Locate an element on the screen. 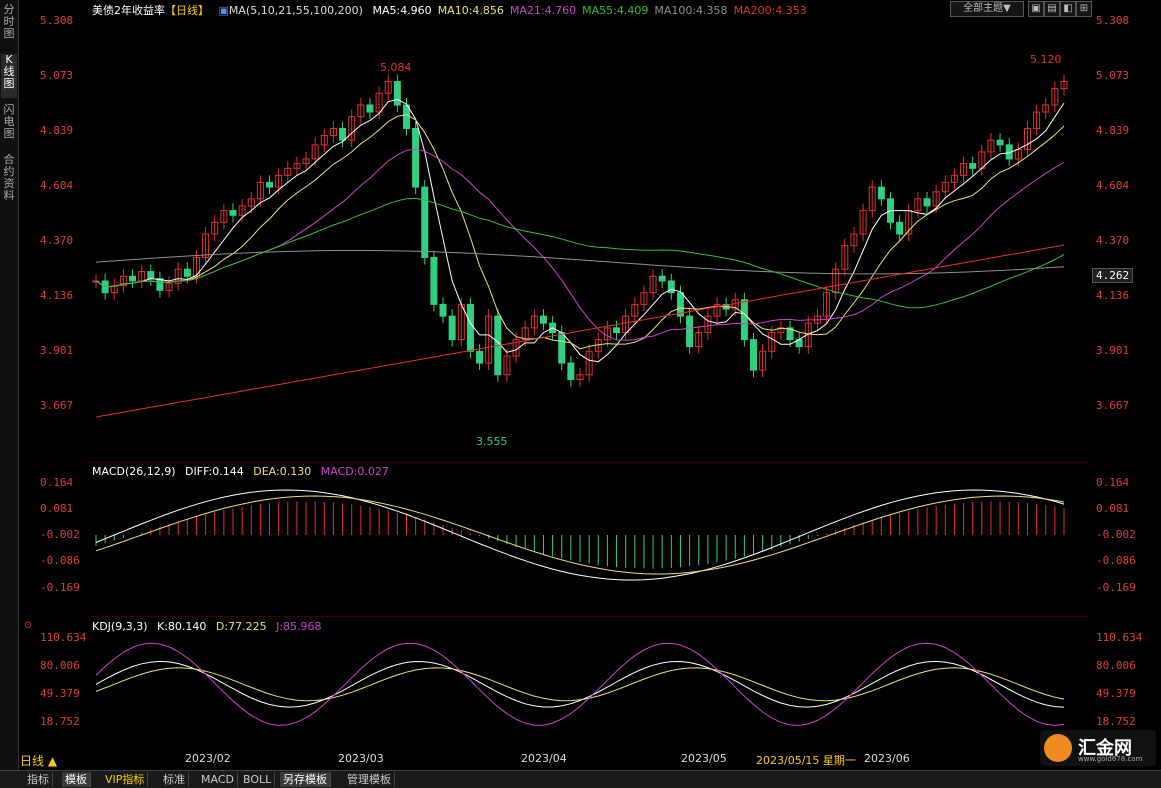 Image resolution: width=1161 pixels, height=788 pixels. macd-diff: DIFF:0.144 is located at coordinates (214, 471).